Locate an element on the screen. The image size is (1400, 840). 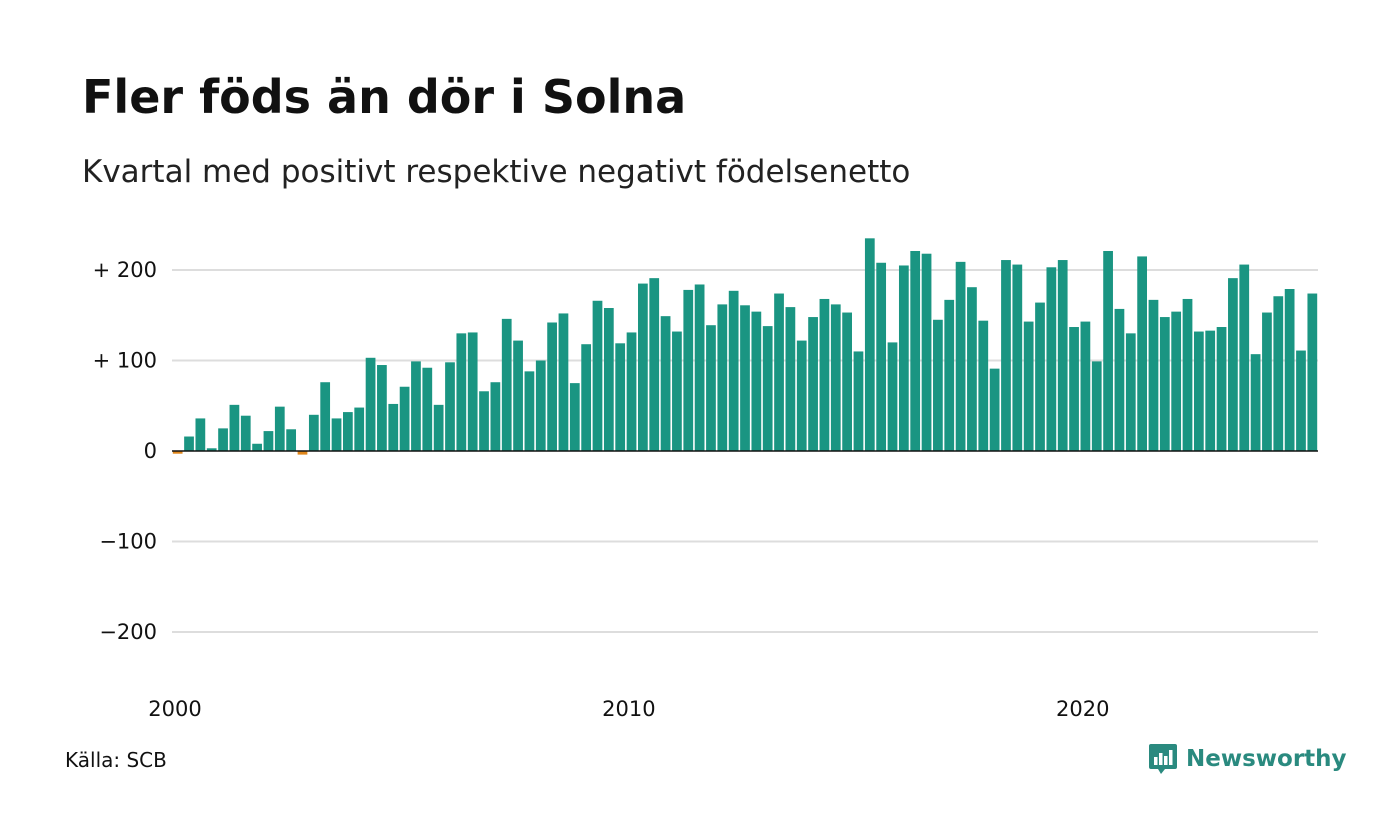
newsworthy-logo-icon is located at coordinates (1163, 759).